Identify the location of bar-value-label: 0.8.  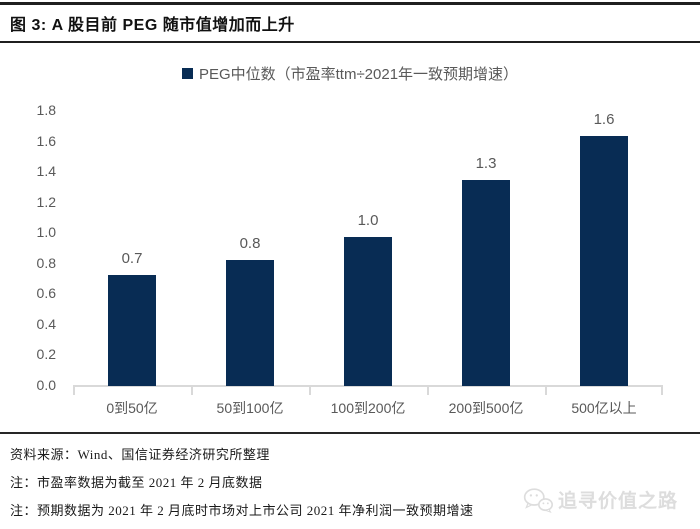
(250, 243).